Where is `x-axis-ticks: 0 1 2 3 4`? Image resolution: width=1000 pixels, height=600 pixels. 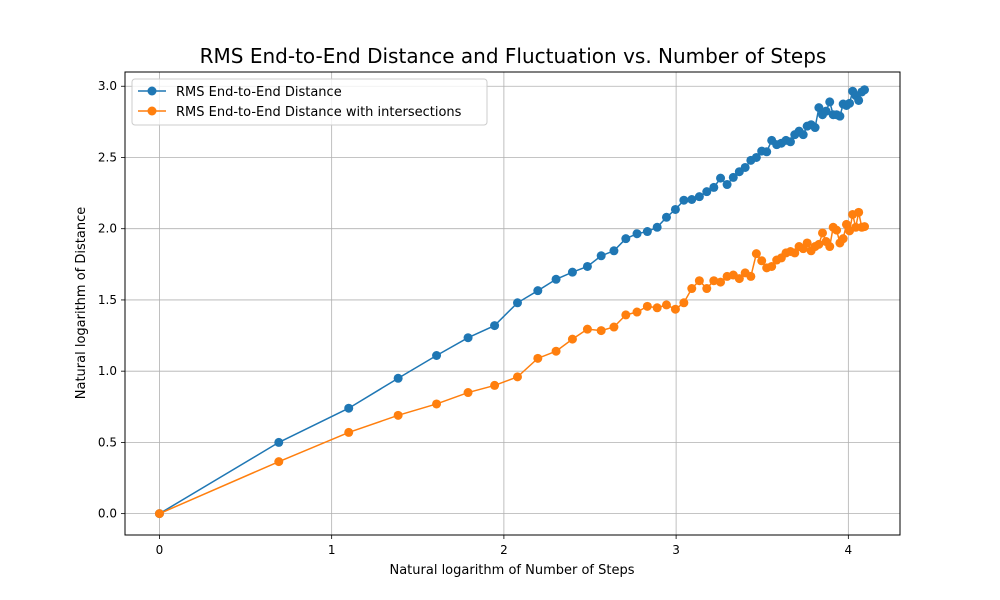 x-axis-ticks: 0 1 2 3 4 is located at coordinates (504, 546).